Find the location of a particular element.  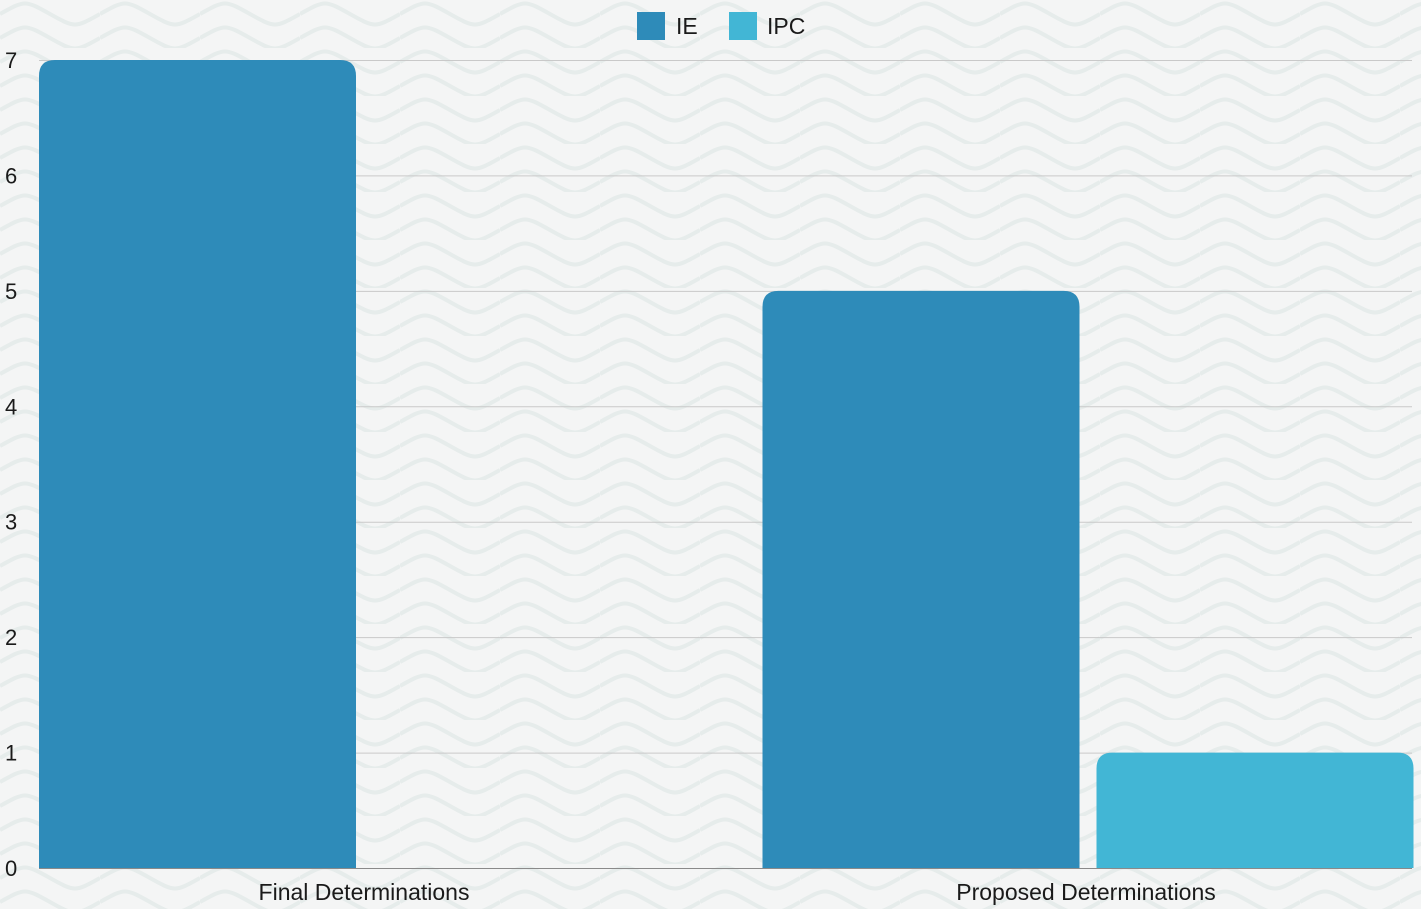

legend-item-ipc: IPC is located at coordinates (767, 26).